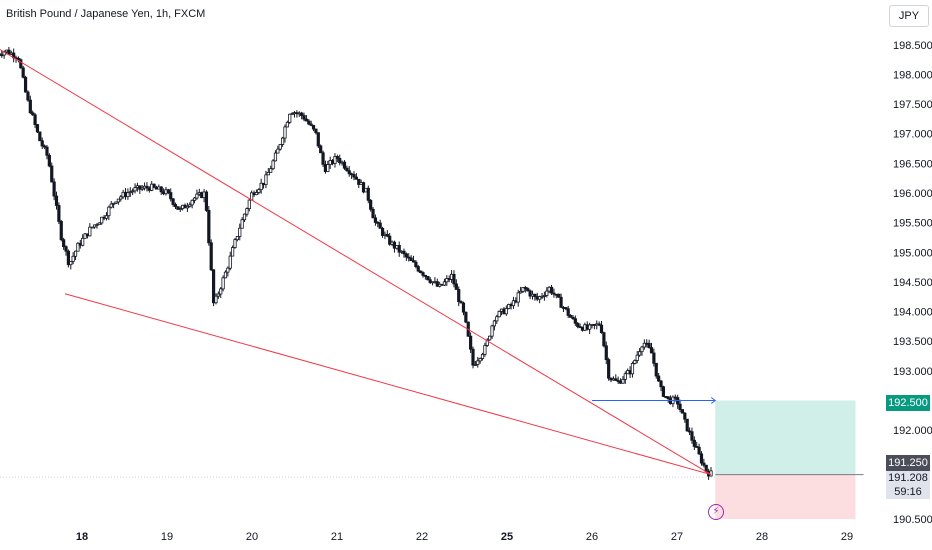 This screenshot has width=932, height=550. I want to click on x-tick-label: 21, so click(337, 537).